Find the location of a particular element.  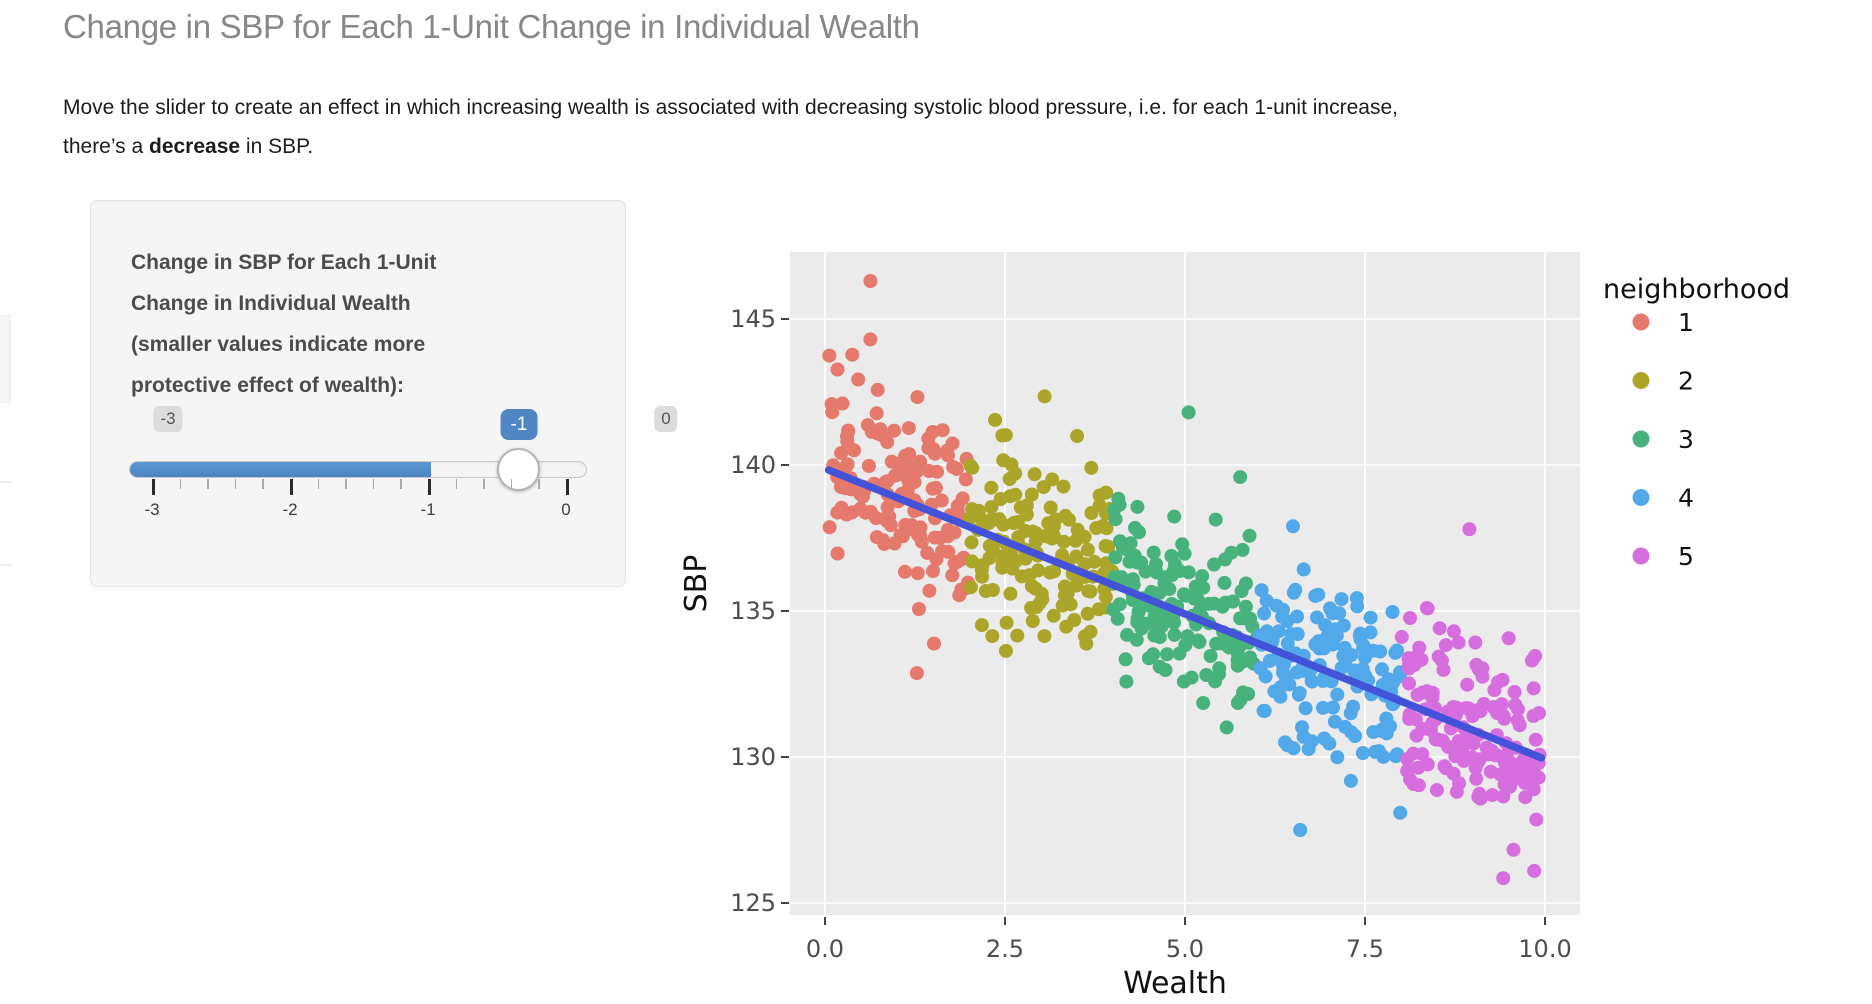

decrease-emphasis: decrease is located at coordinates (195, 146).